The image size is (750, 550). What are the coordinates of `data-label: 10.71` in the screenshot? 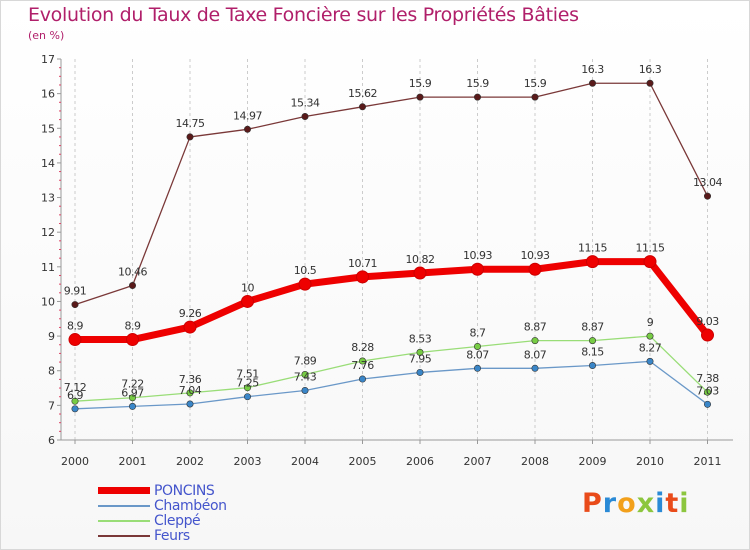 It's located at (362, 263).